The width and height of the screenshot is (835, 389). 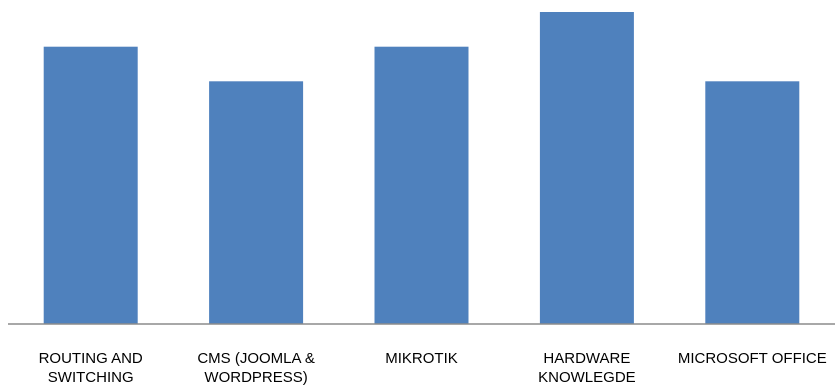 I want to click on x-tick-label-4: MICROSOFT OFFICE, so click(x=752, y=358).